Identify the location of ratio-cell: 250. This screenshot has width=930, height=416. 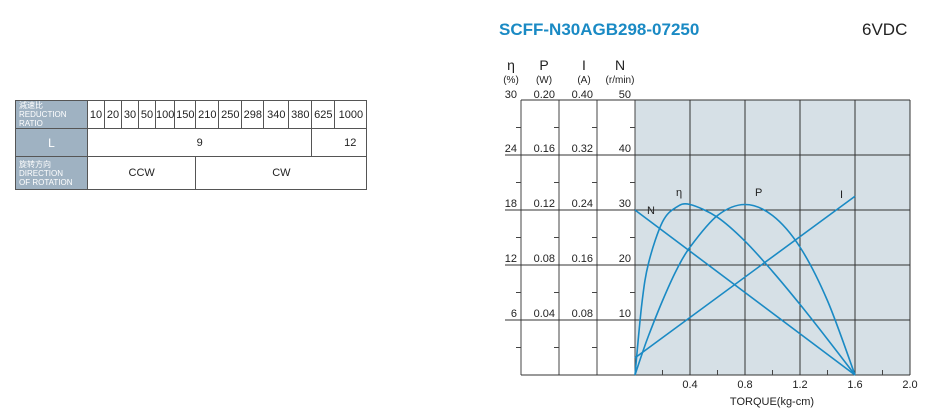
(230, 114).